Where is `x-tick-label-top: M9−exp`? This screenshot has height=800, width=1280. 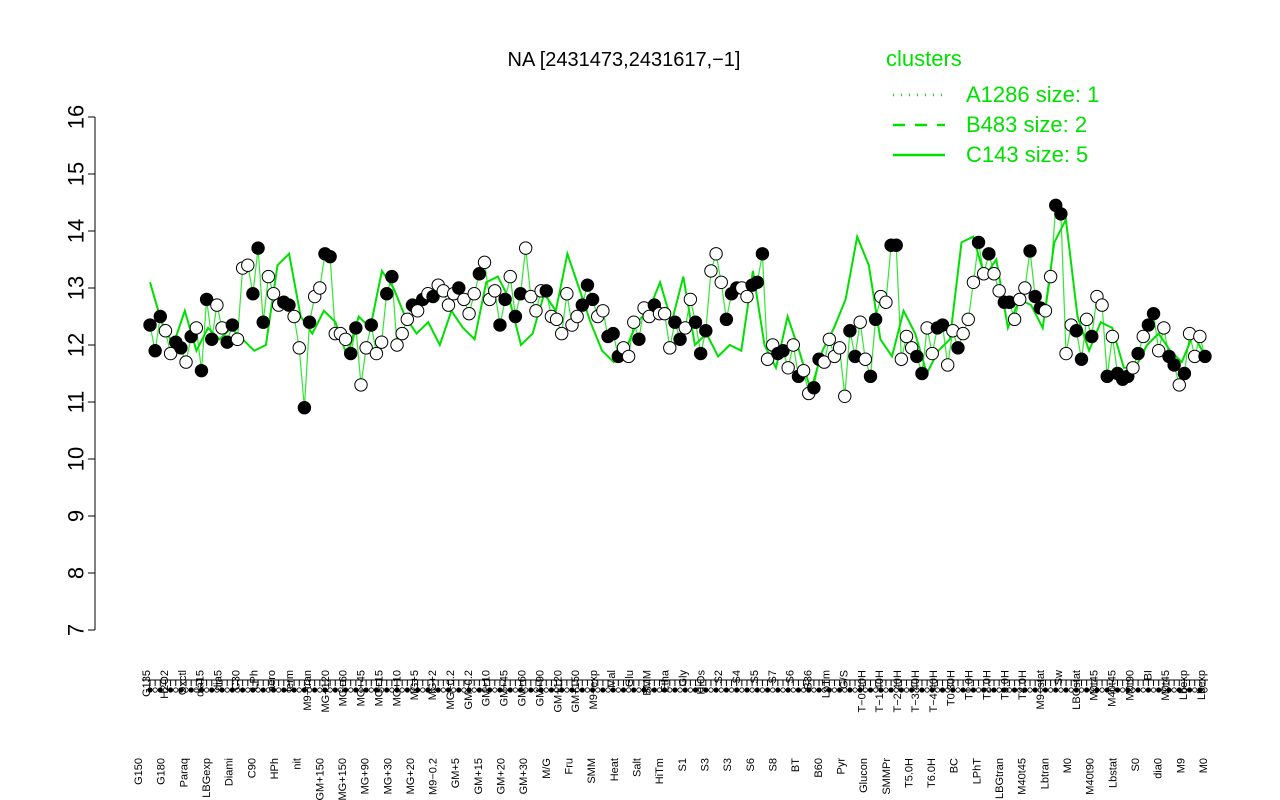
x-tick-label-top: M9−exp is located at coordinates (594, 689).